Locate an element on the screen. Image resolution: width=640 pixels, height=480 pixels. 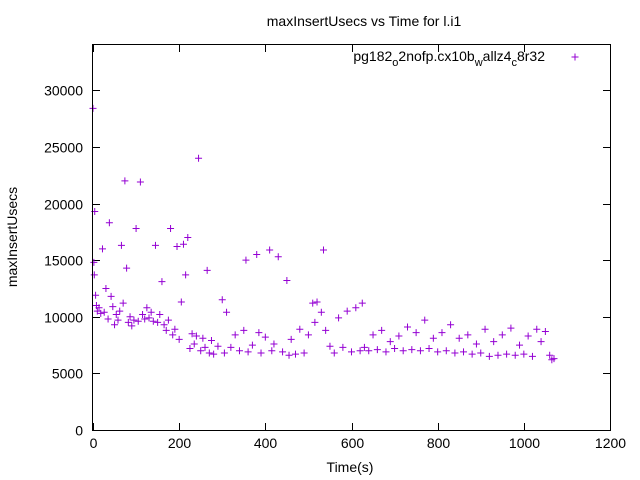
y-tick-label: 10000 is located at coordinates (63, 318).